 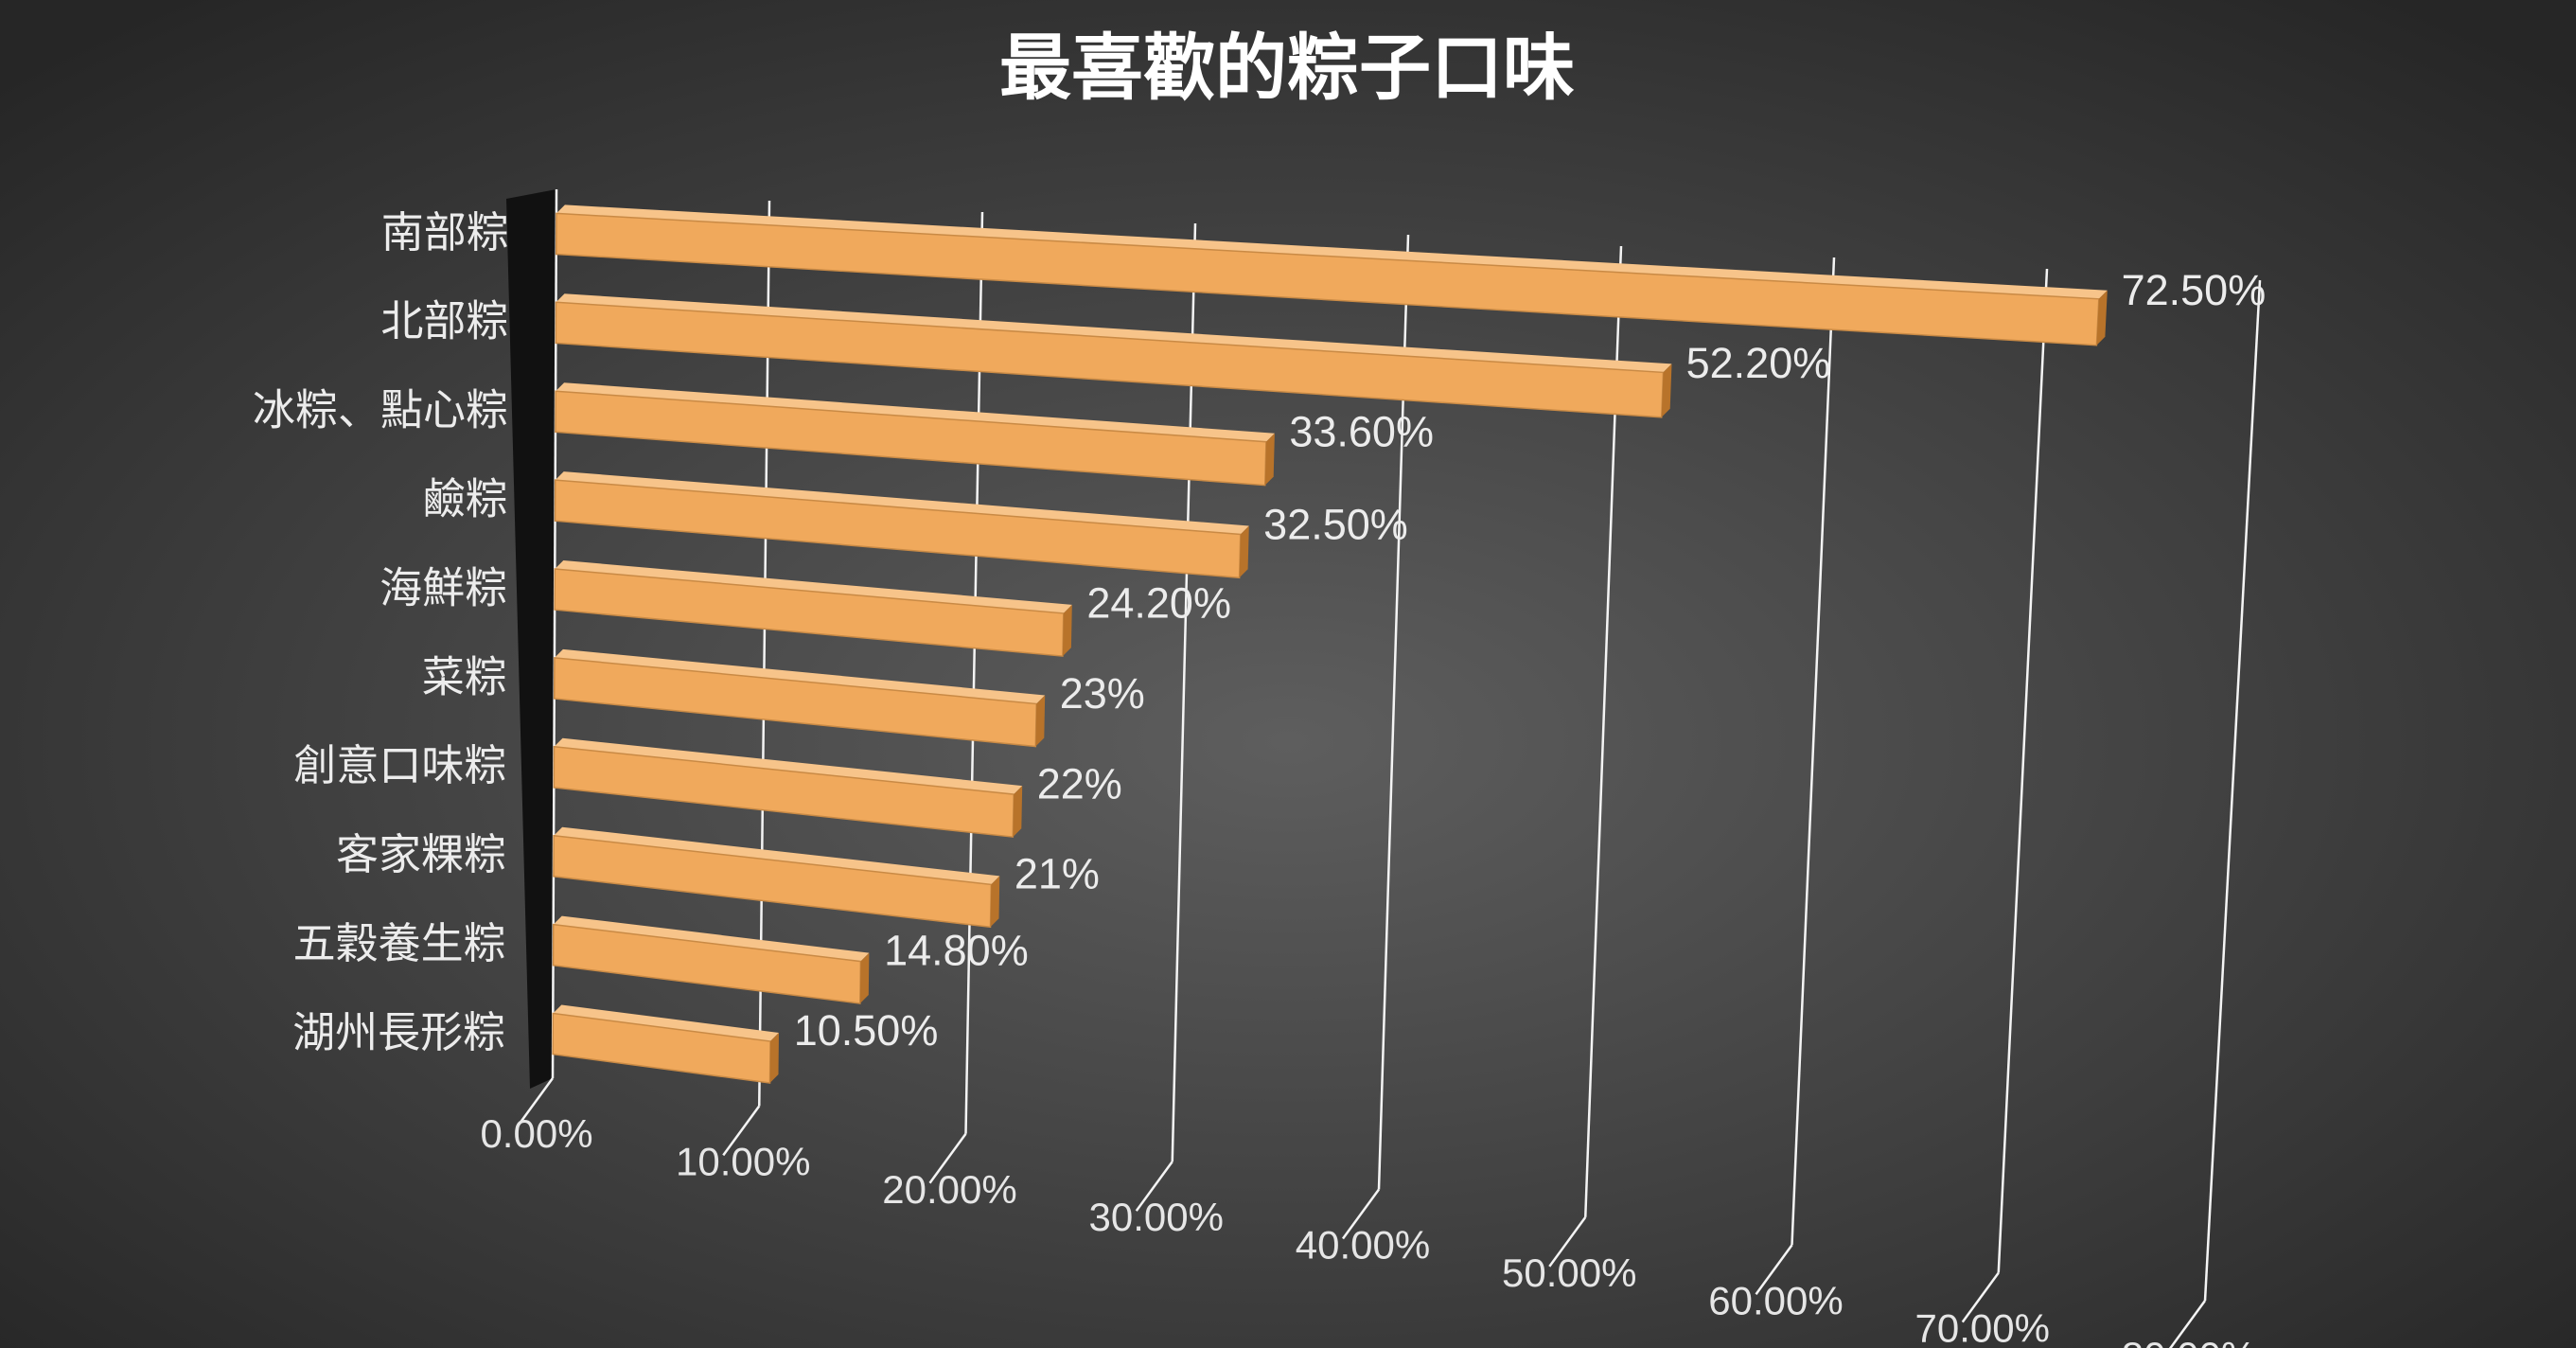 I want to click on category-label: 創意口味粽, so click(x=399, y=765).